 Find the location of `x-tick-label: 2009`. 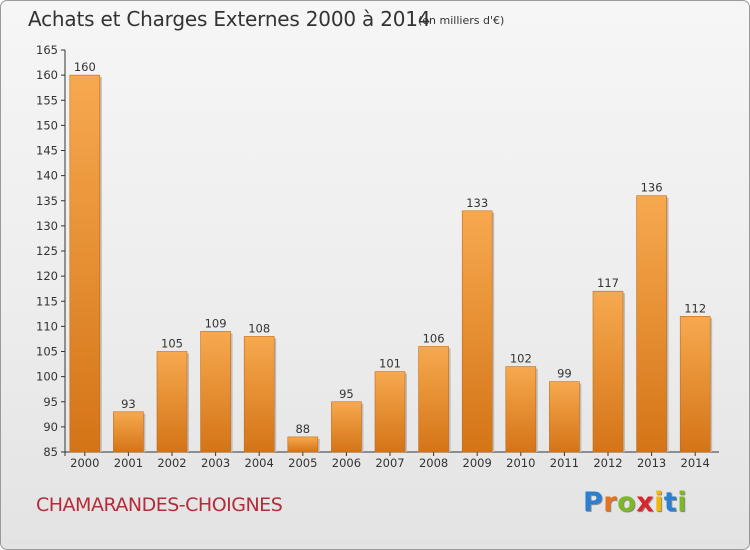

x-tick-label: 2009 is located at coordinates (477, 463).